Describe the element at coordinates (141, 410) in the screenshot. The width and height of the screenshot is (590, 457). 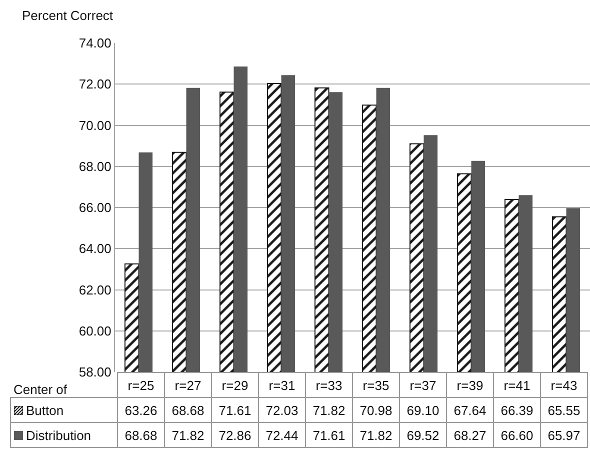
I see `data-label: 63.26` at that location.